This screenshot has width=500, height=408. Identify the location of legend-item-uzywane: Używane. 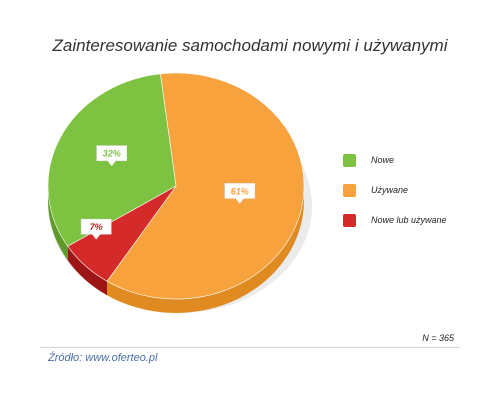
(395, 190).